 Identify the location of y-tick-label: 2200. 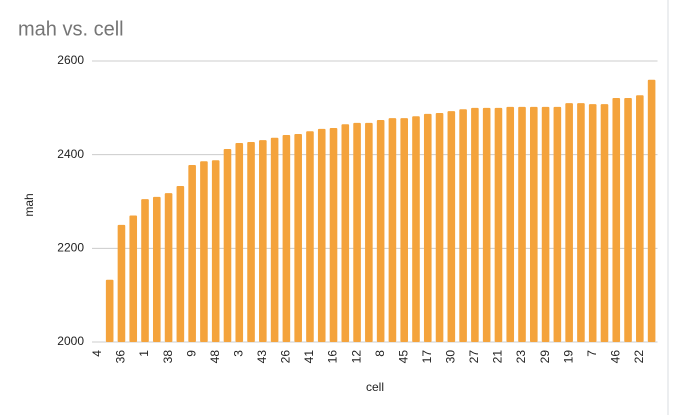
(70, 248).